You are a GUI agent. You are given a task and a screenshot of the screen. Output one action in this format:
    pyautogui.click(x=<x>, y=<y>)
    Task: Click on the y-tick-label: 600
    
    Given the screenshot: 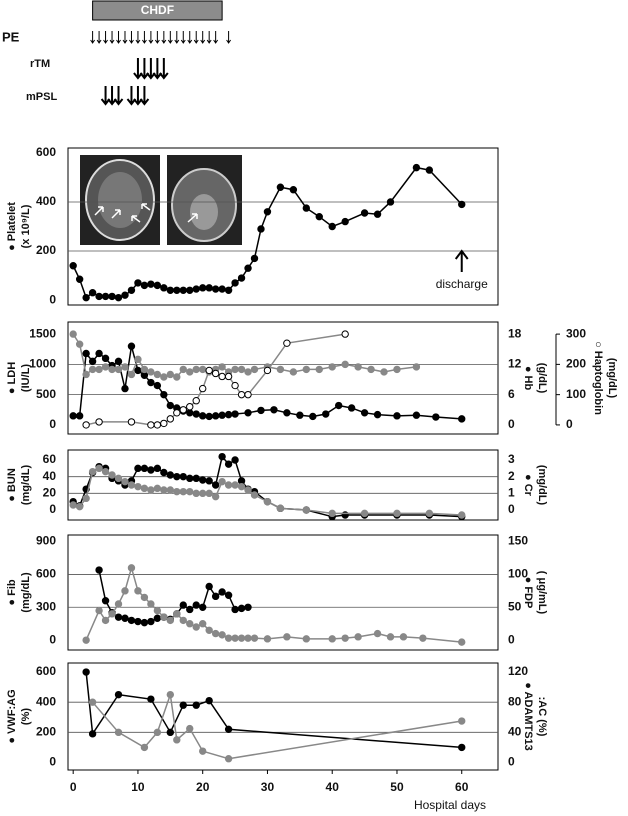 What is the action you would take?
    pyautogui.click(x=46, y=671)
    